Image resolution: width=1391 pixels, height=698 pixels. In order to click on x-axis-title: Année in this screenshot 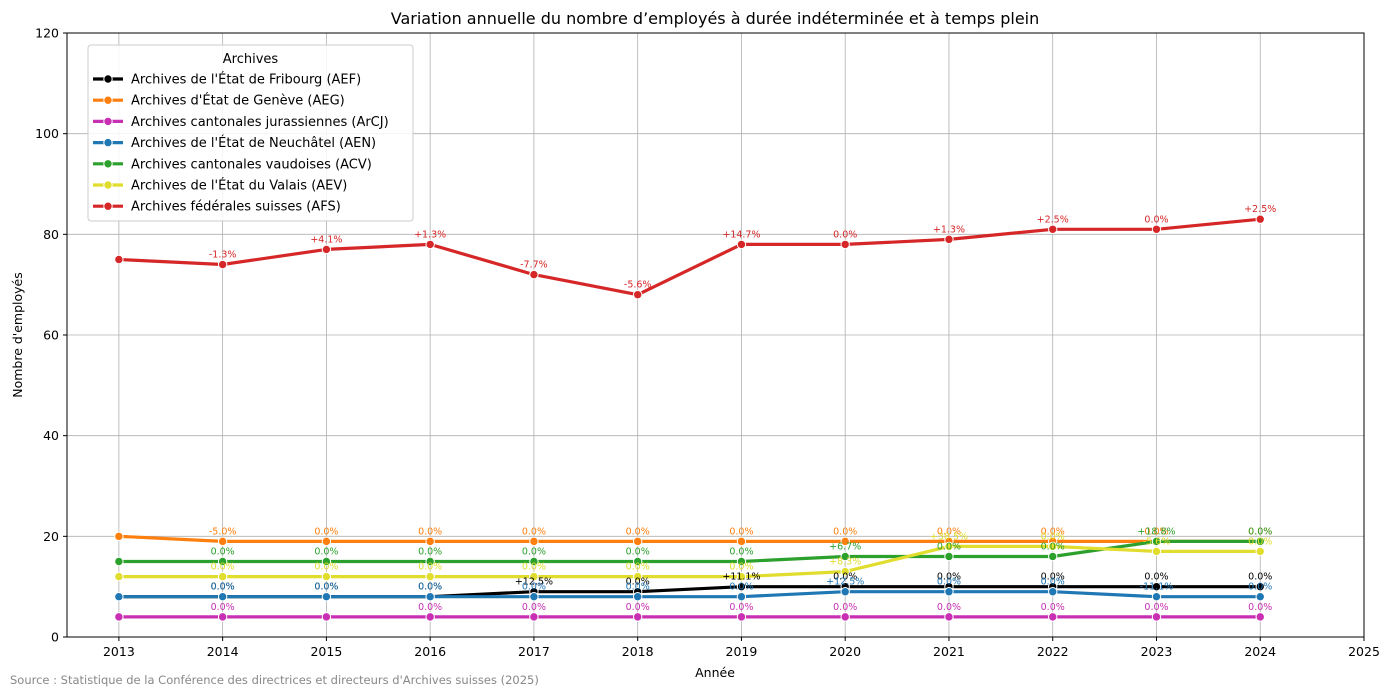, I will do `click(715, 672)`.